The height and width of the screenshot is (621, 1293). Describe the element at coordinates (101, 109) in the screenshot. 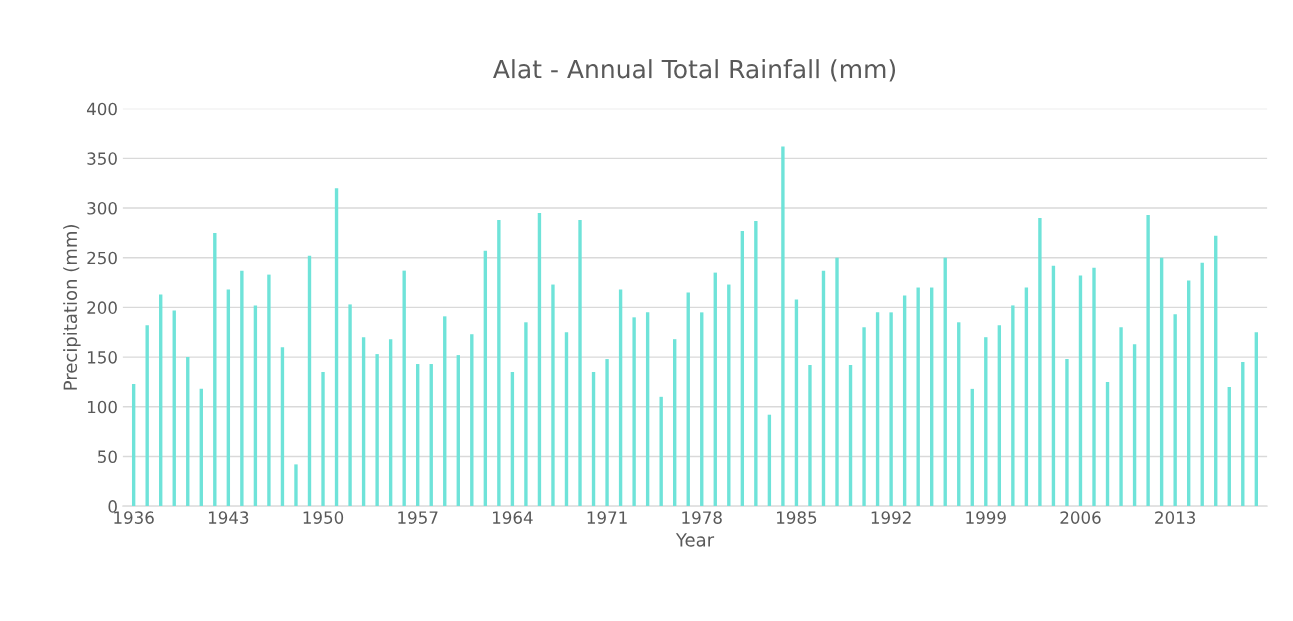

I see `y-tick-label: 400` at that location.